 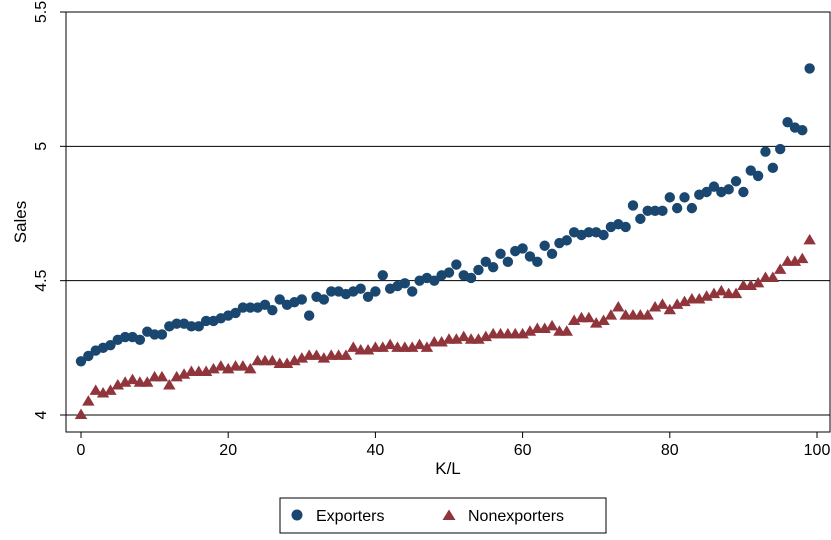 I want to click on x-tick-label: 80, so click(x=670, y=450).